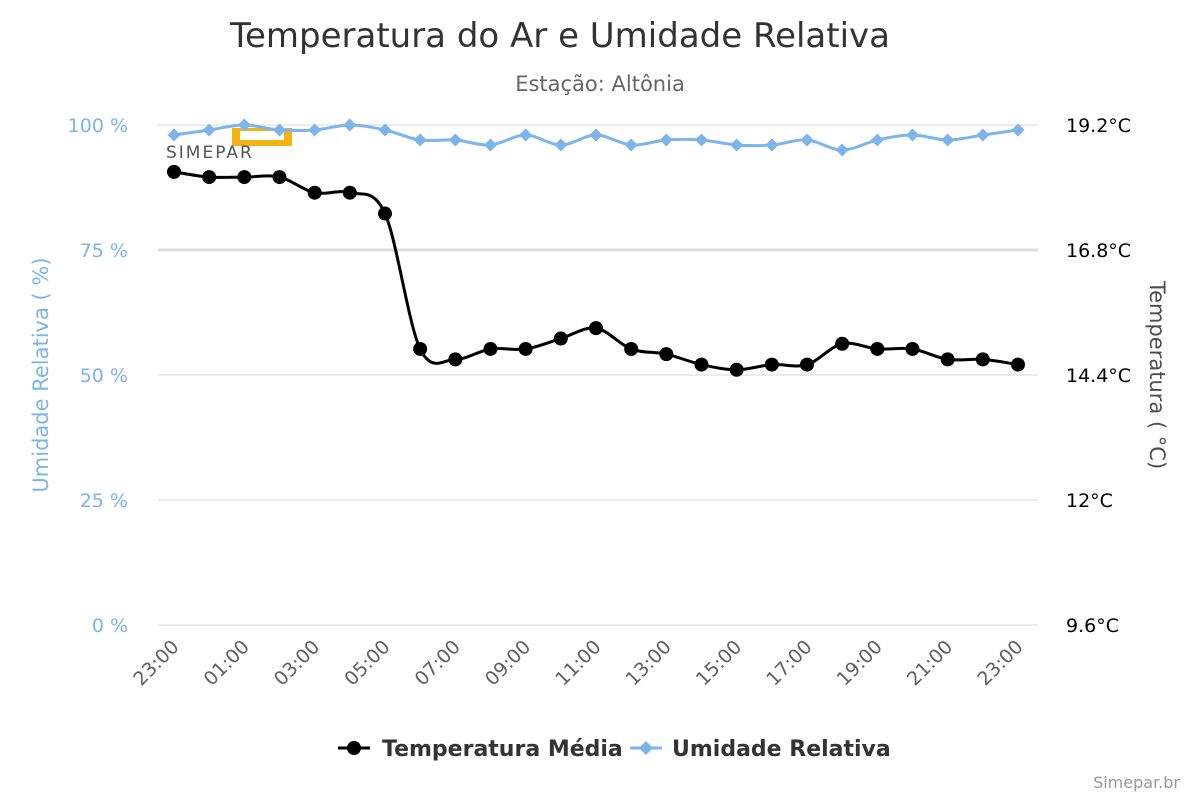 The width and height of the screenshot is (1200, 800). I want to click on legend-item-umidade: Umidade Relativa, so click(760, 749).